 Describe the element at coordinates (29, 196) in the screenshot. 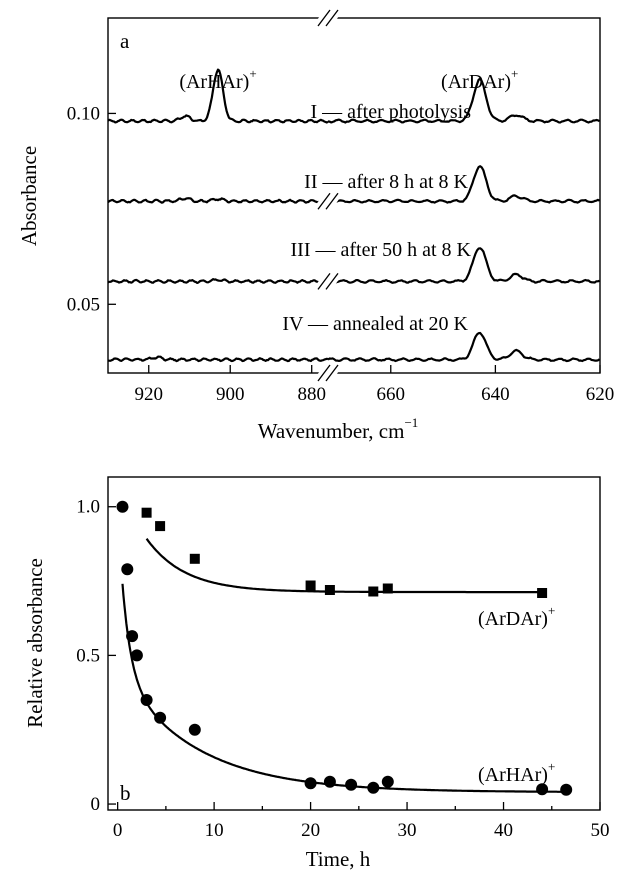

I see `panel-a-y-axis-title: Absorbance` at that location.